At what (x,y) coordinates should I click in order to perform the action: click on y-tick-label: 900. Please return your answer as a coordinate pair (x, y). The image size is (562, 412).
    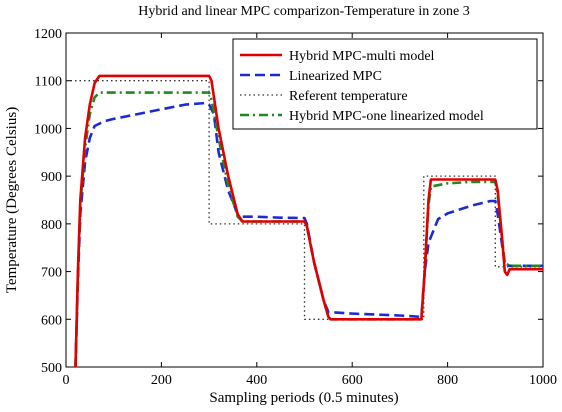
    Looking at the image, I should click on (51, 177).